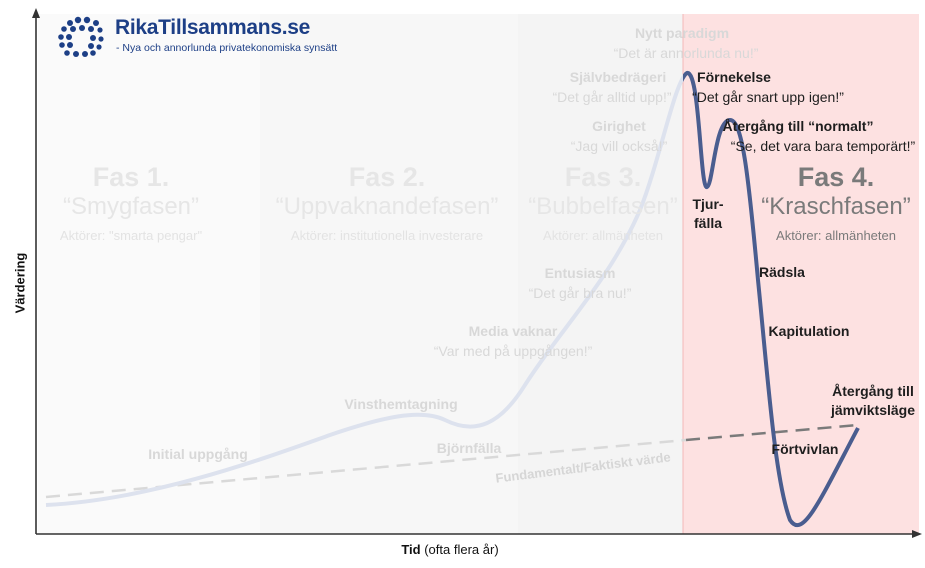  Describe the element at coordinates (20, 283) in the screenshot. I see `y-axis-label: Värdering` at that location.